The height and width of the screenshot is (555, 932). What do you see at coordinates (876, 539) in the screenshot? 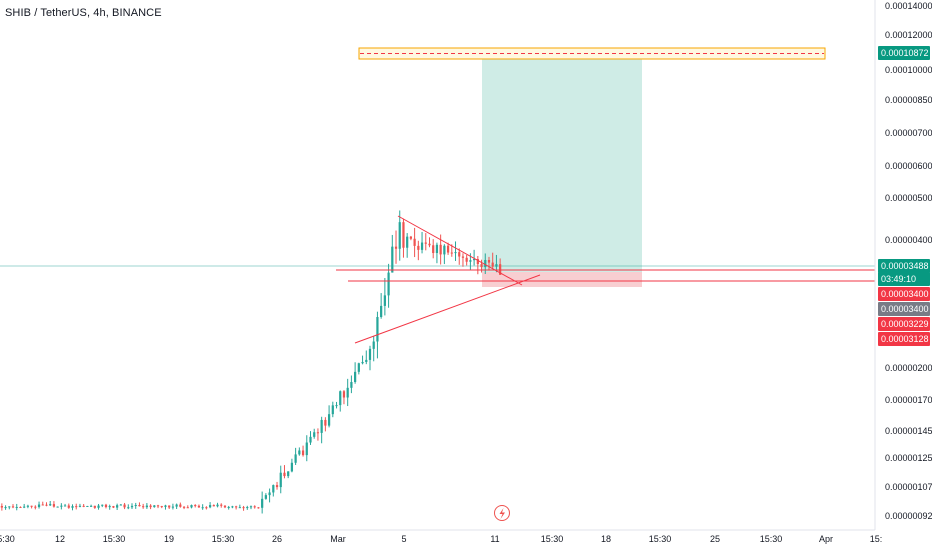
I see `x-tick-label: 15:` at bounding box center [876, 539].